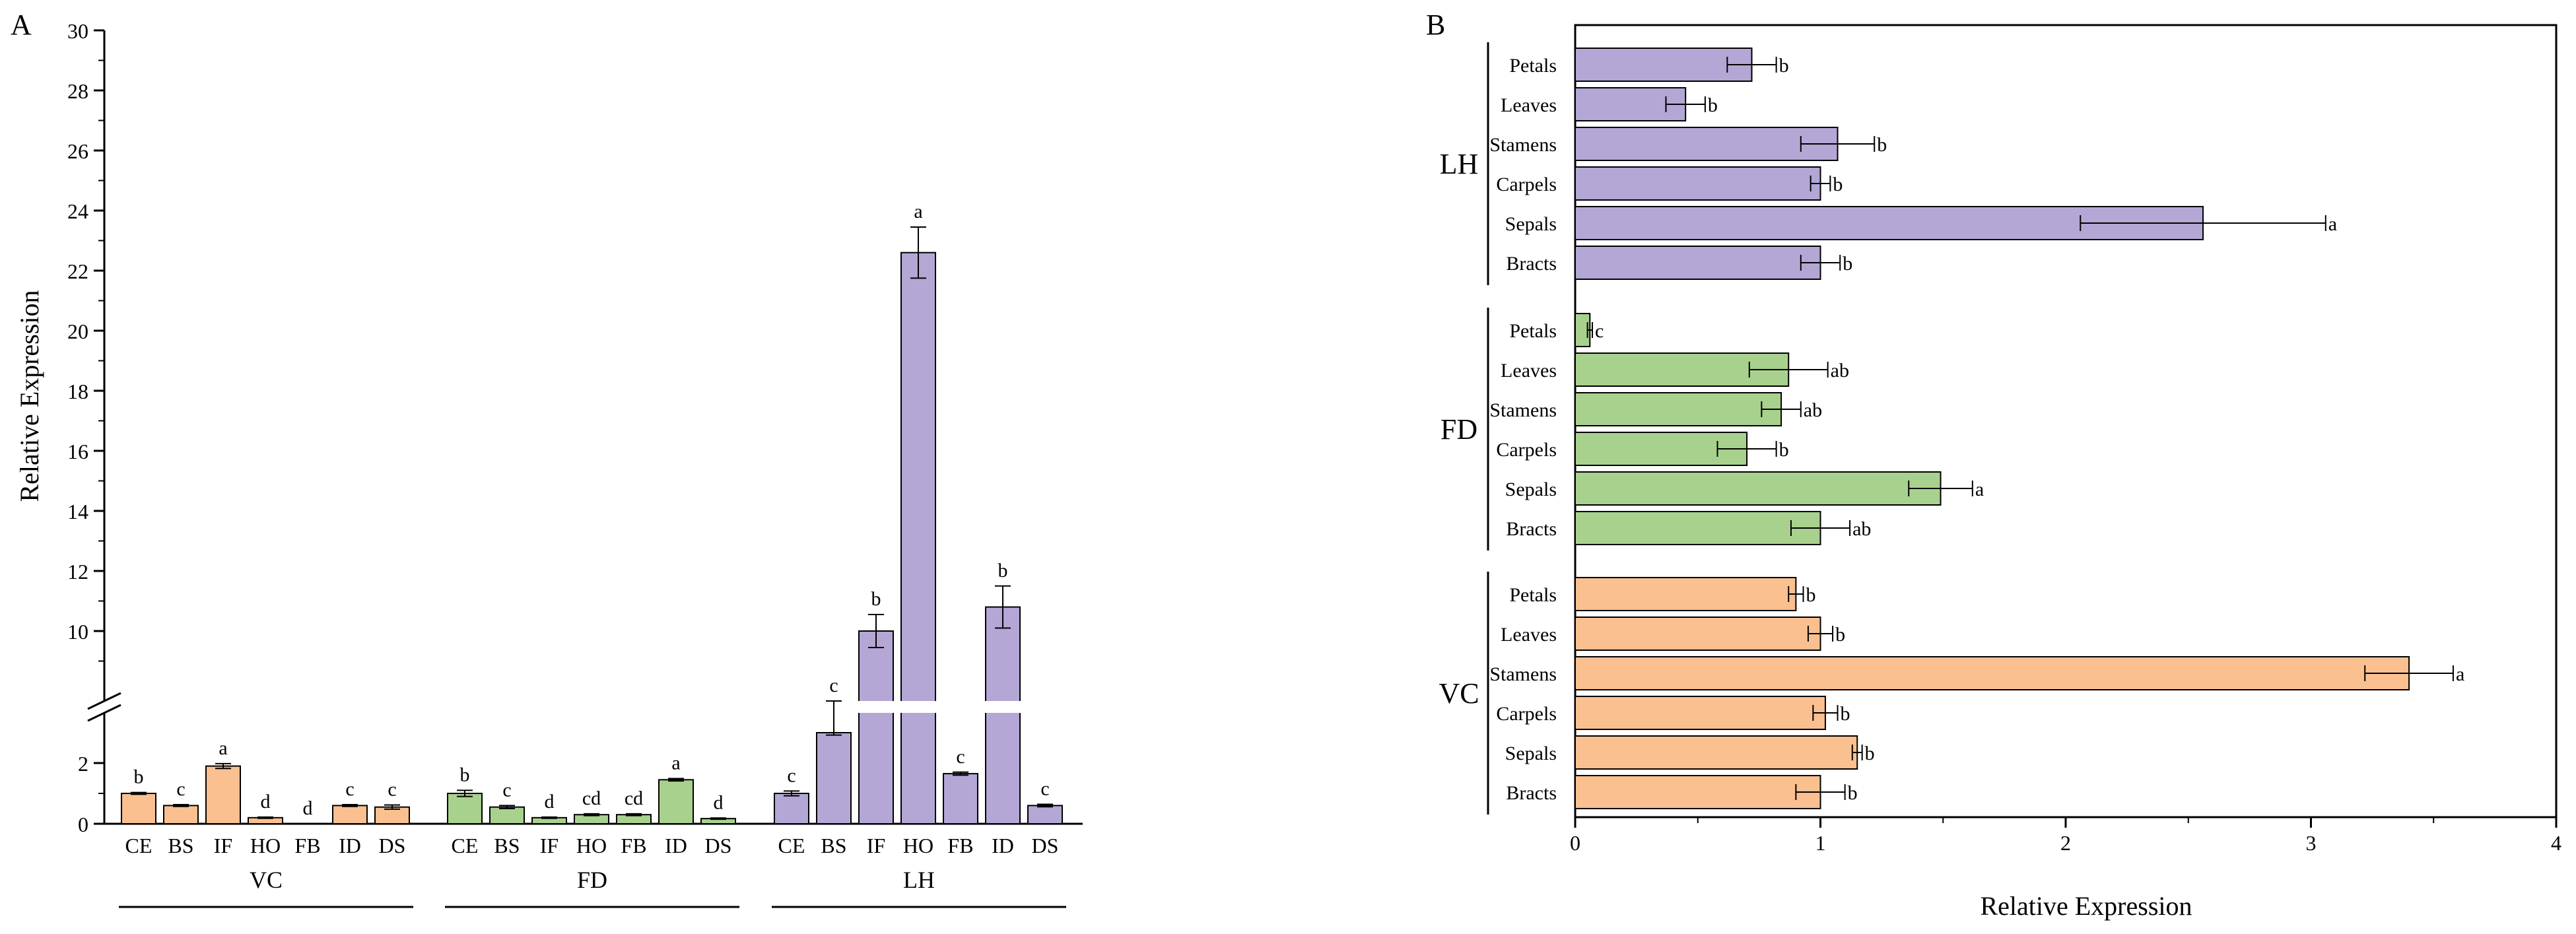 The width and height of the screenshot is (2576, 934). What do you see at coordinates (350, 815) in the screenshot?
I see `bar-VC-ID` at bounding box center [350, 815].